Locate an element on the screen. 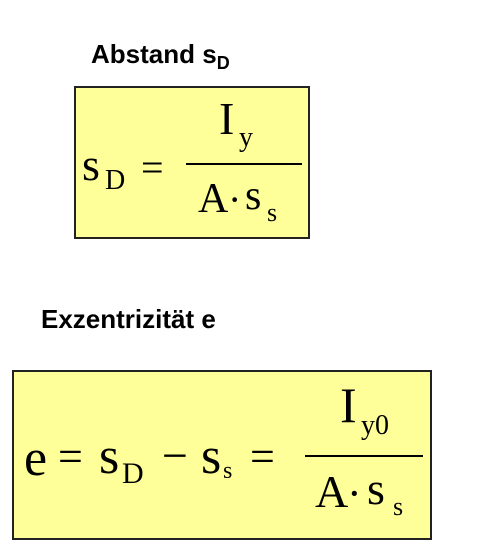  equals-sign: = is located at coordinates (152, 167).